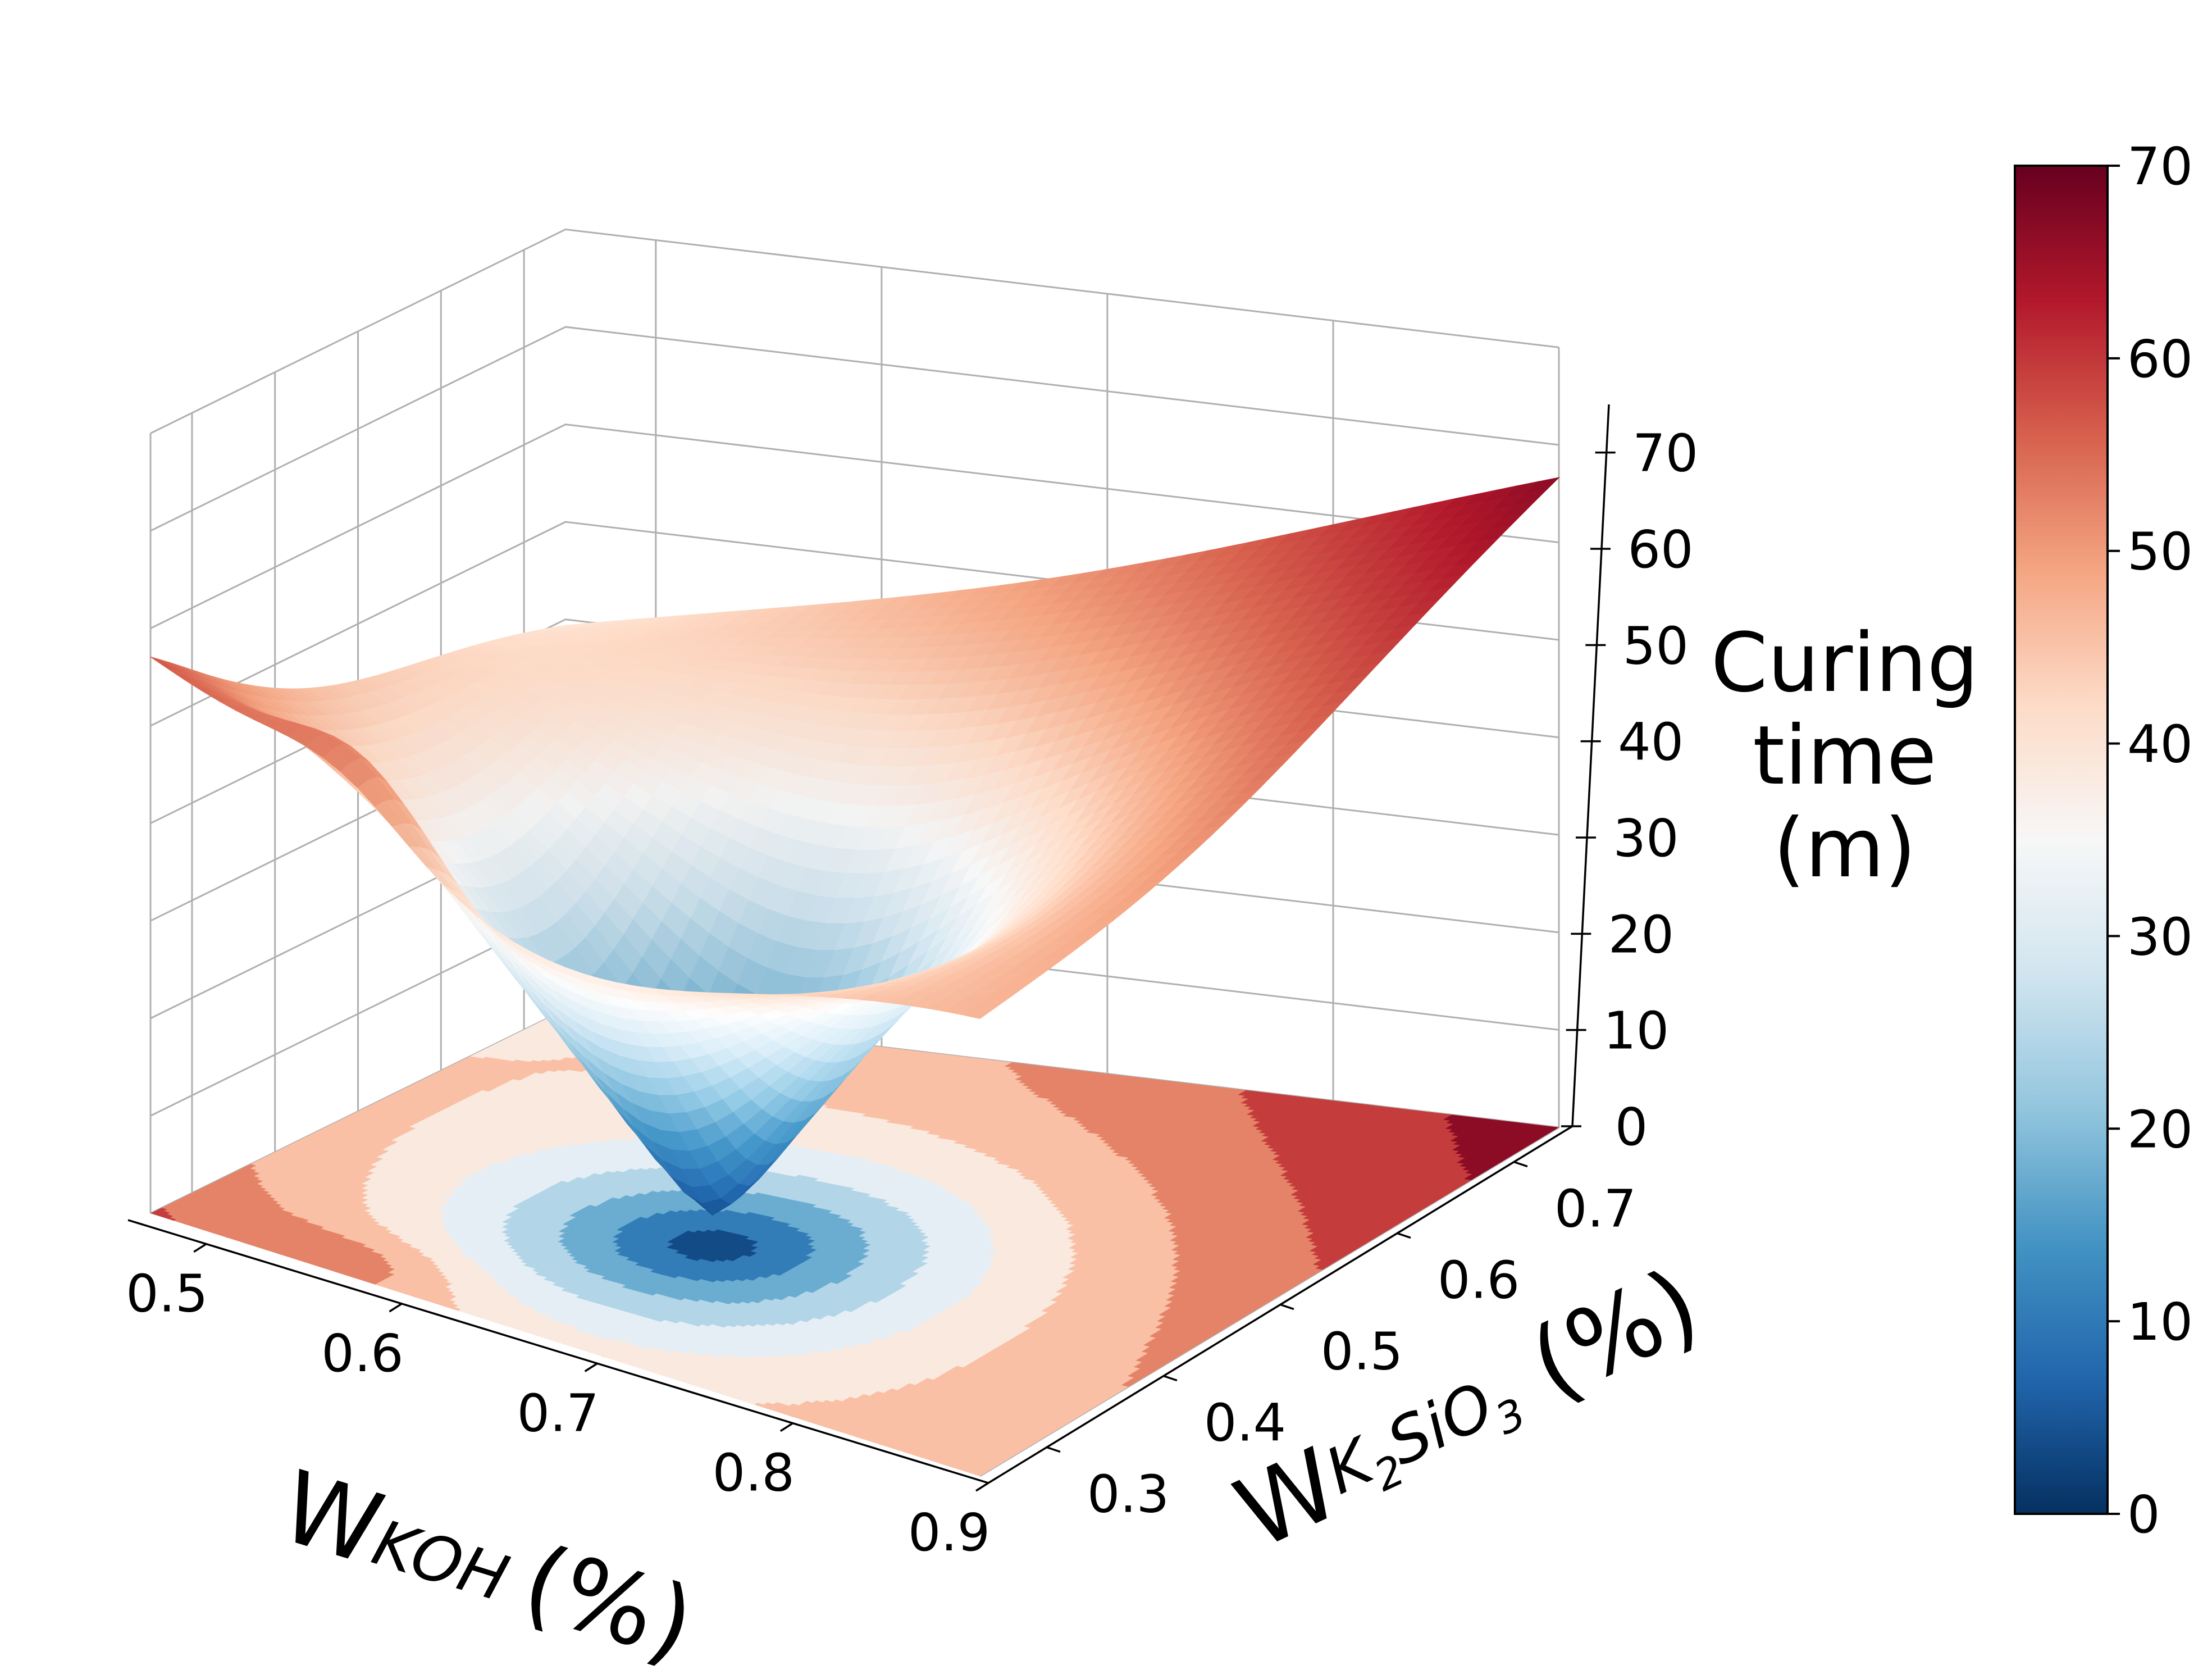 The height and width of the screenshot is (1679, 2212). I want to click on pane-edge, so click(854, 331).